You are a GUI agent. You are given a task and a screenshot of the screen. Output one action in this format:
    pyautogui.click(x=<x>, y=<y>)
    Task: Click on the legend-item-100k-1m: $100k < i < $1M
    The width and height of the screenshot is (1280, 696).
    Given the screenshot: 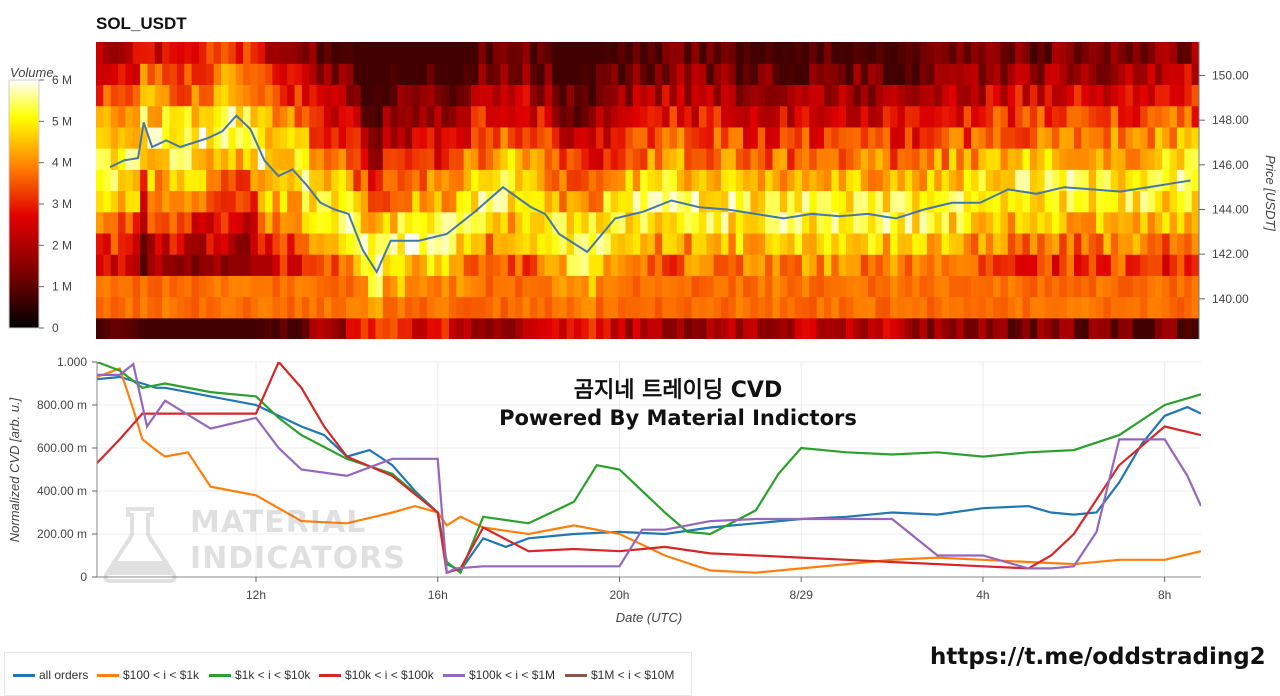 What is the action you would take?
    pyautogui.click(x=499, y=675)
    